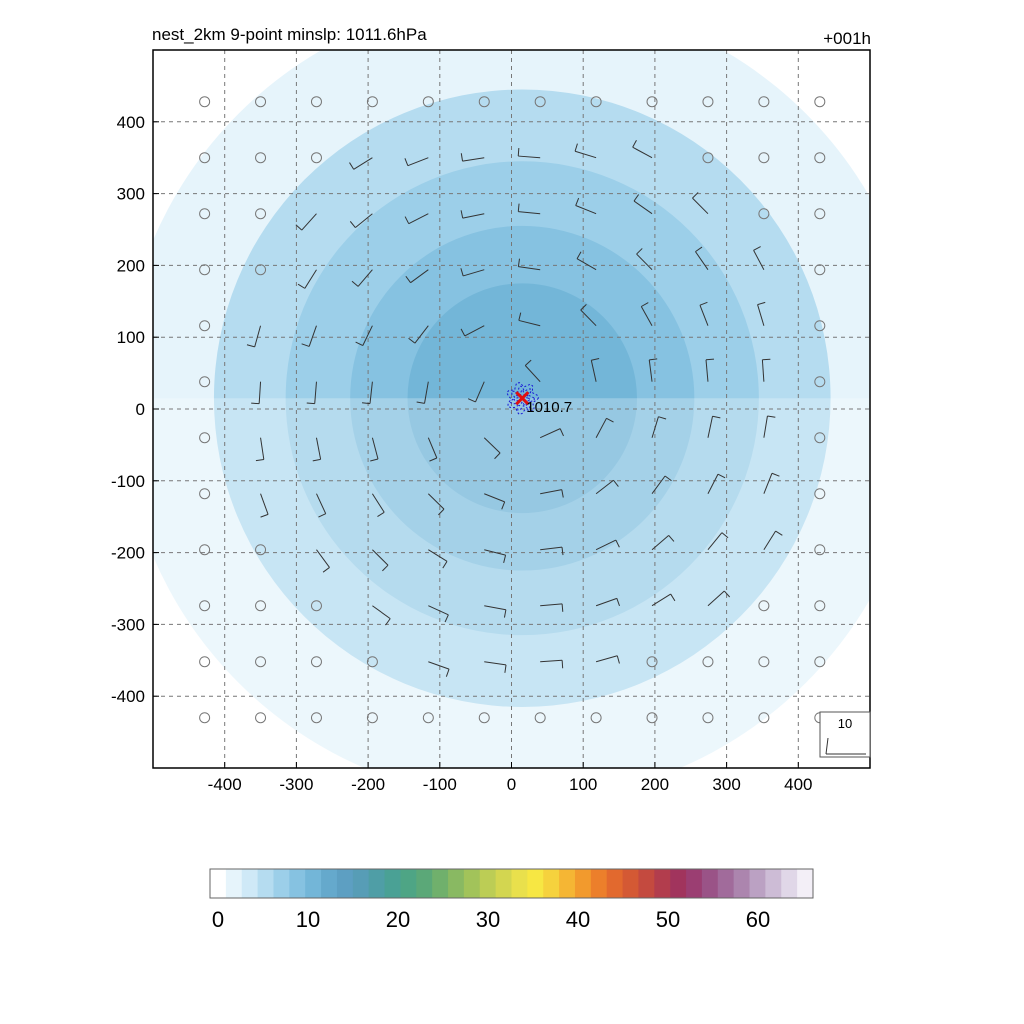 The width and height of the screenshot is (1024, 1024). What do you see at coordinates (491, 919) in the screenshot?
I see `colorbar-ticks: 0 10 20 30 40 50 60` at bounding box center [491, 919].